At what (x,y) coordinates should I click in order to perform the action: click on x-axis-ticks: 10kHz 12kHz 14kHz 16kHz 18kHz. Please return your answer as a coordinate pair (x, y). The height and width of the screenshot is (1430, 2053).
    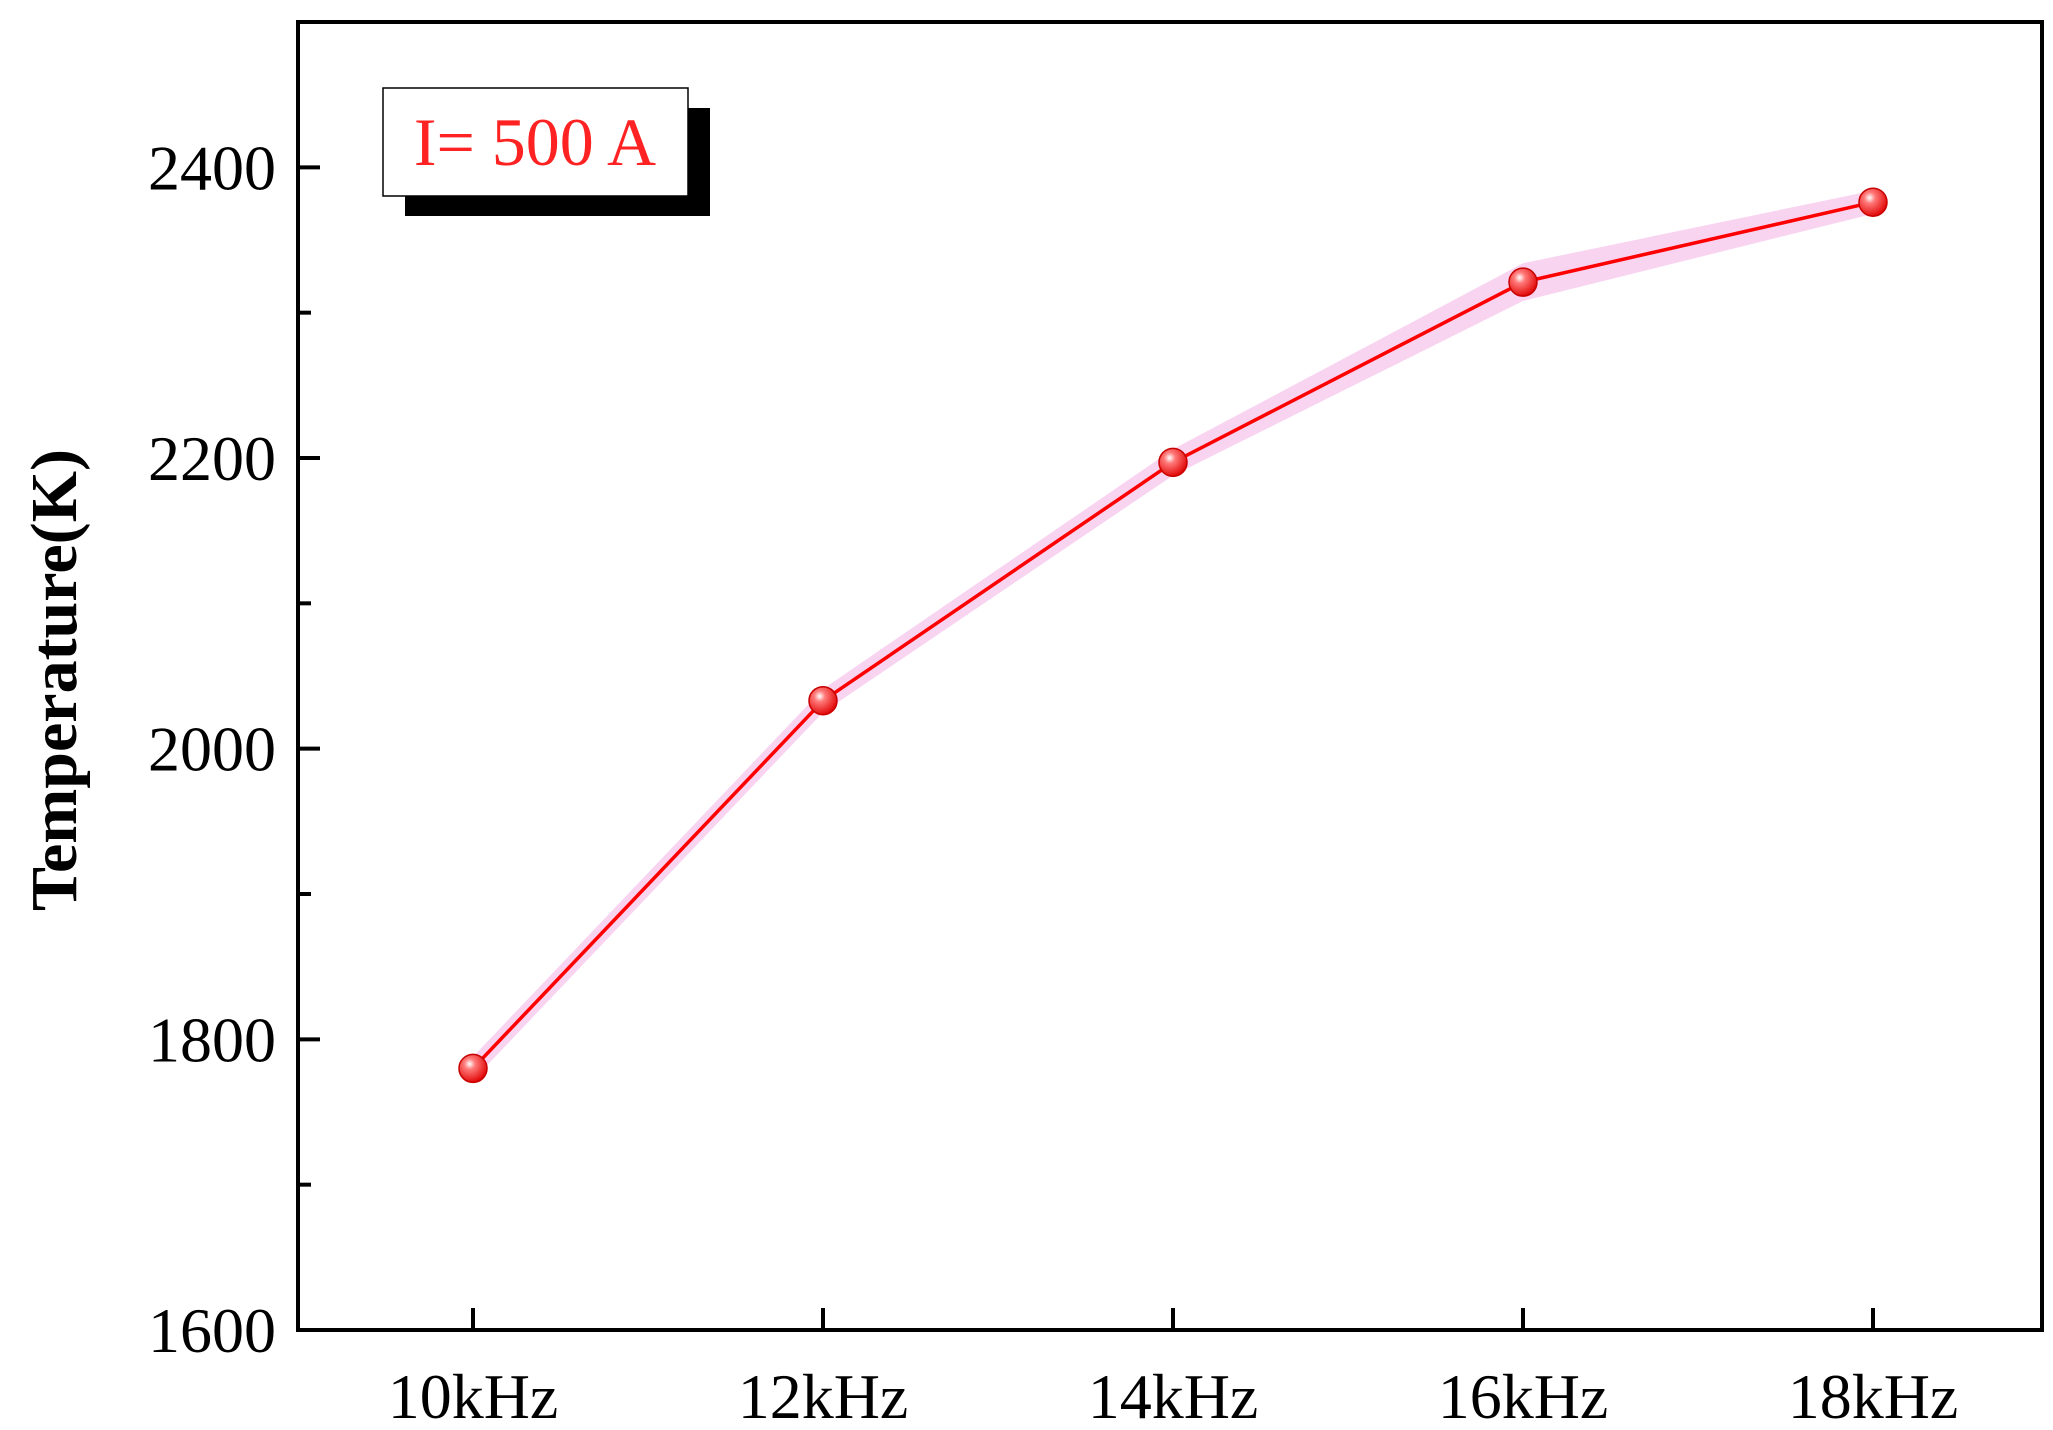
    Looking at the image, I should click on (1173, 1369).